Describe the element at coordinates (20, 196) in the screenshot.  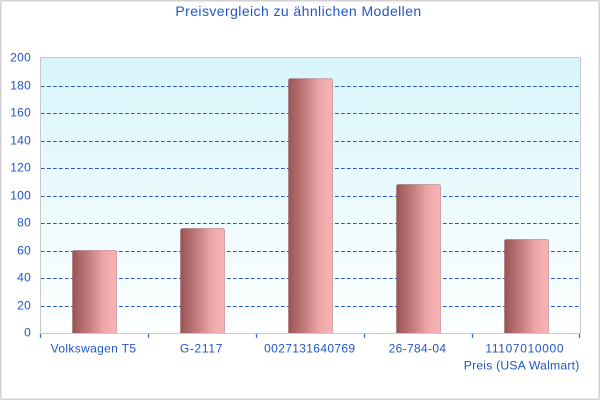
I see `svg-text: 100` at that location.